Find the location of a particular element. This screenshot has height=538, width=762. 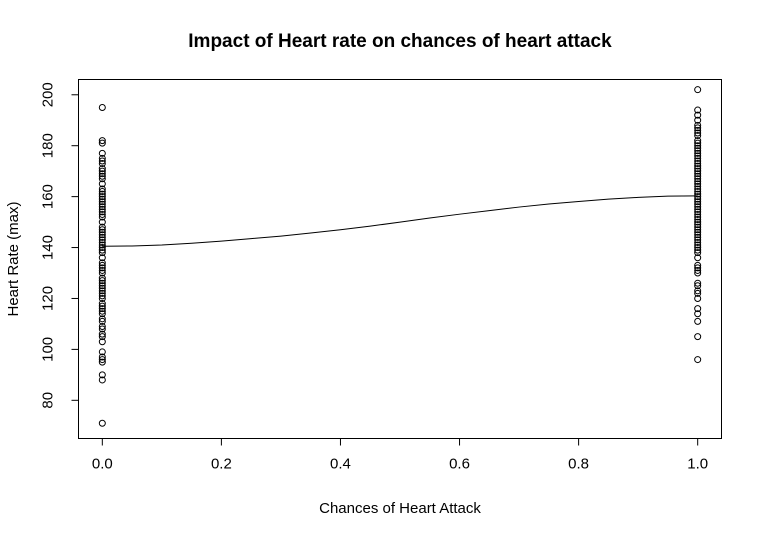

x-tick-label: 0.2 is located at coordinates (221, 464).